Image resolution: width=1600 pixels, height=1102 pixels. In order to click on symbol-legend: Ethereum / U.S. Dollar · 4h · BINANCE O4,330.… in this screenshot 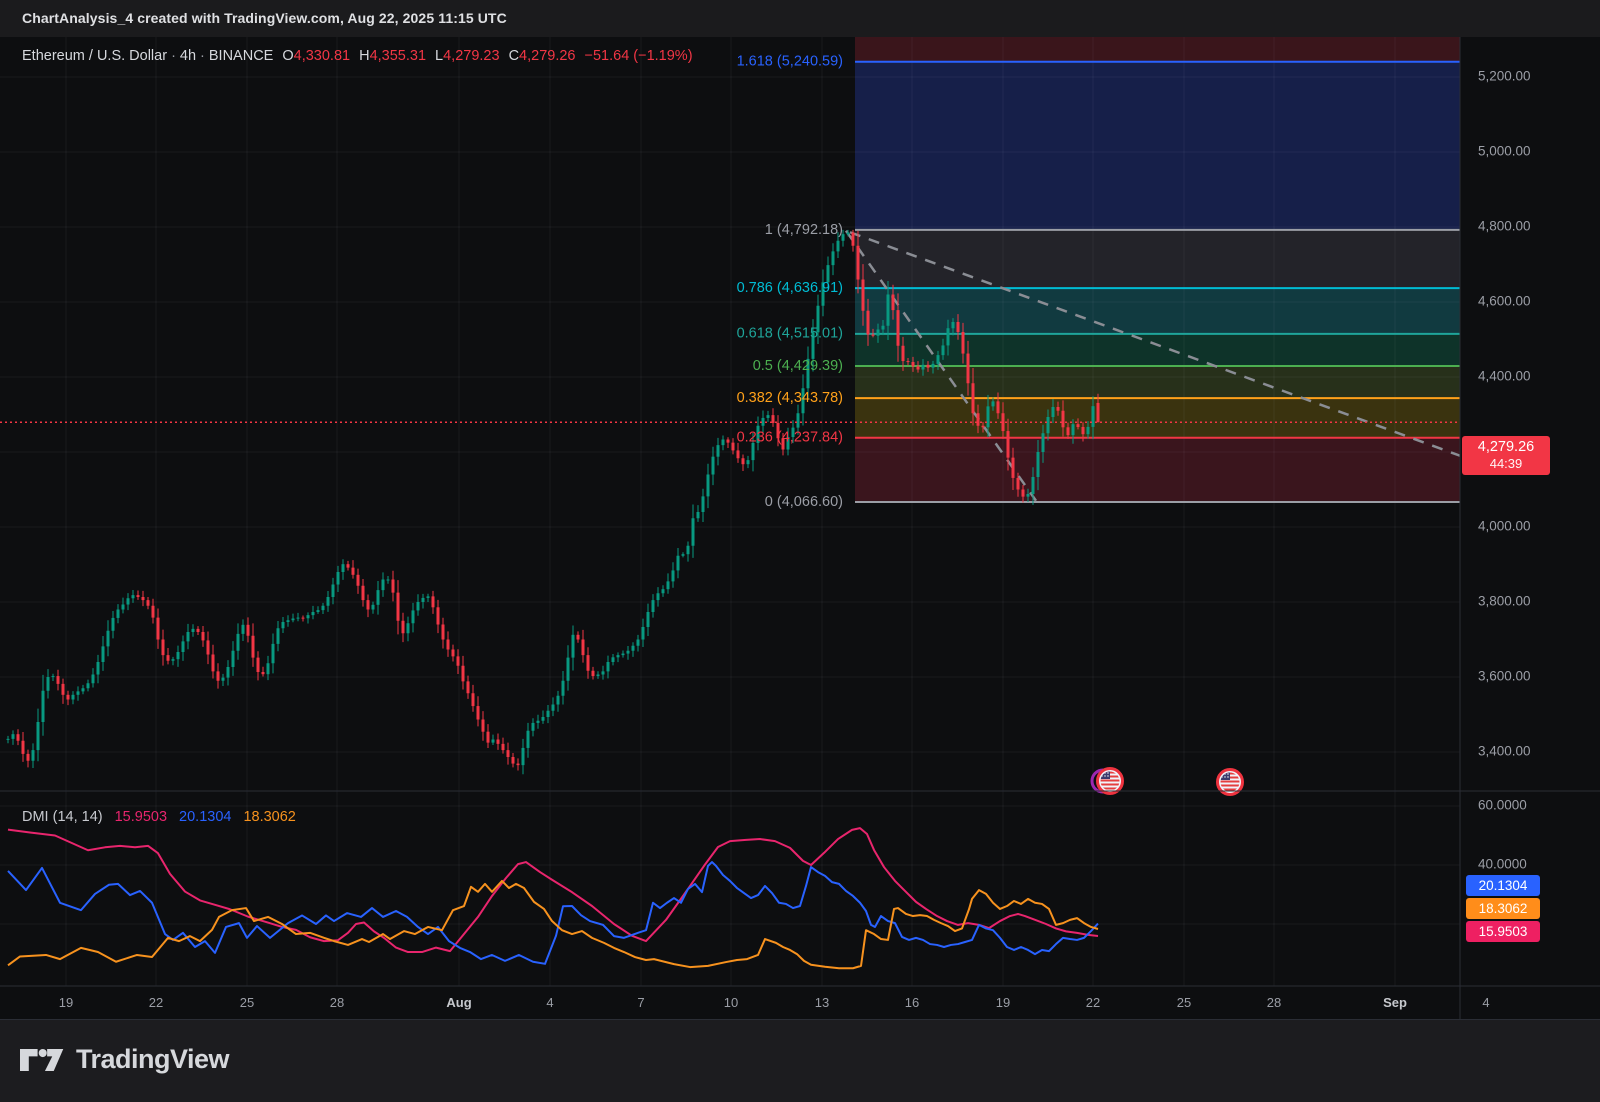, I will do `click(357, 56)`.